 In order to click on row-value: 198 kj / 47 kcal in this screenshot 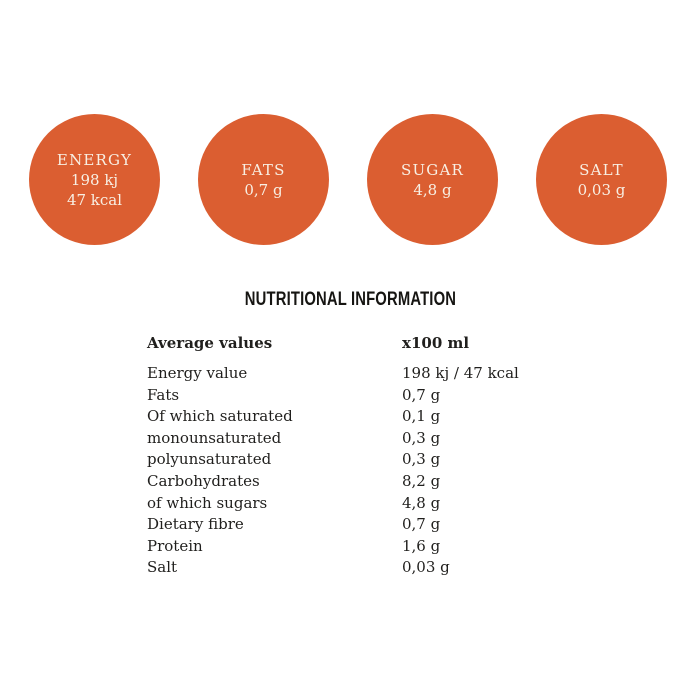, I will do `click(460, 373)`.